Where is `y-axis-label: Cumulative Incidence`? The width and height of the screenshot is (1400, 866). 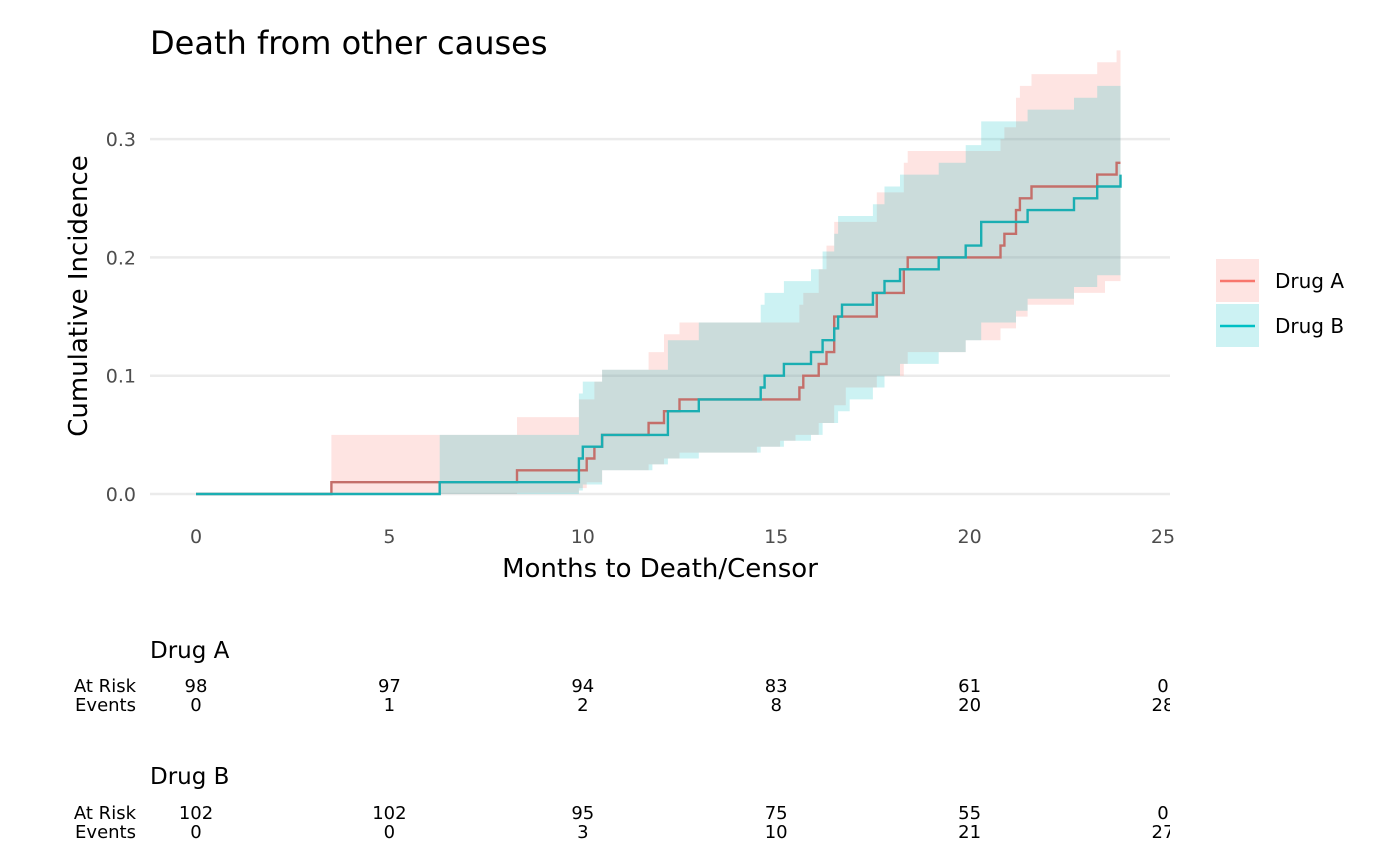
y-axis-label: Cumulative Incidence is located at coordinates (79, 296).